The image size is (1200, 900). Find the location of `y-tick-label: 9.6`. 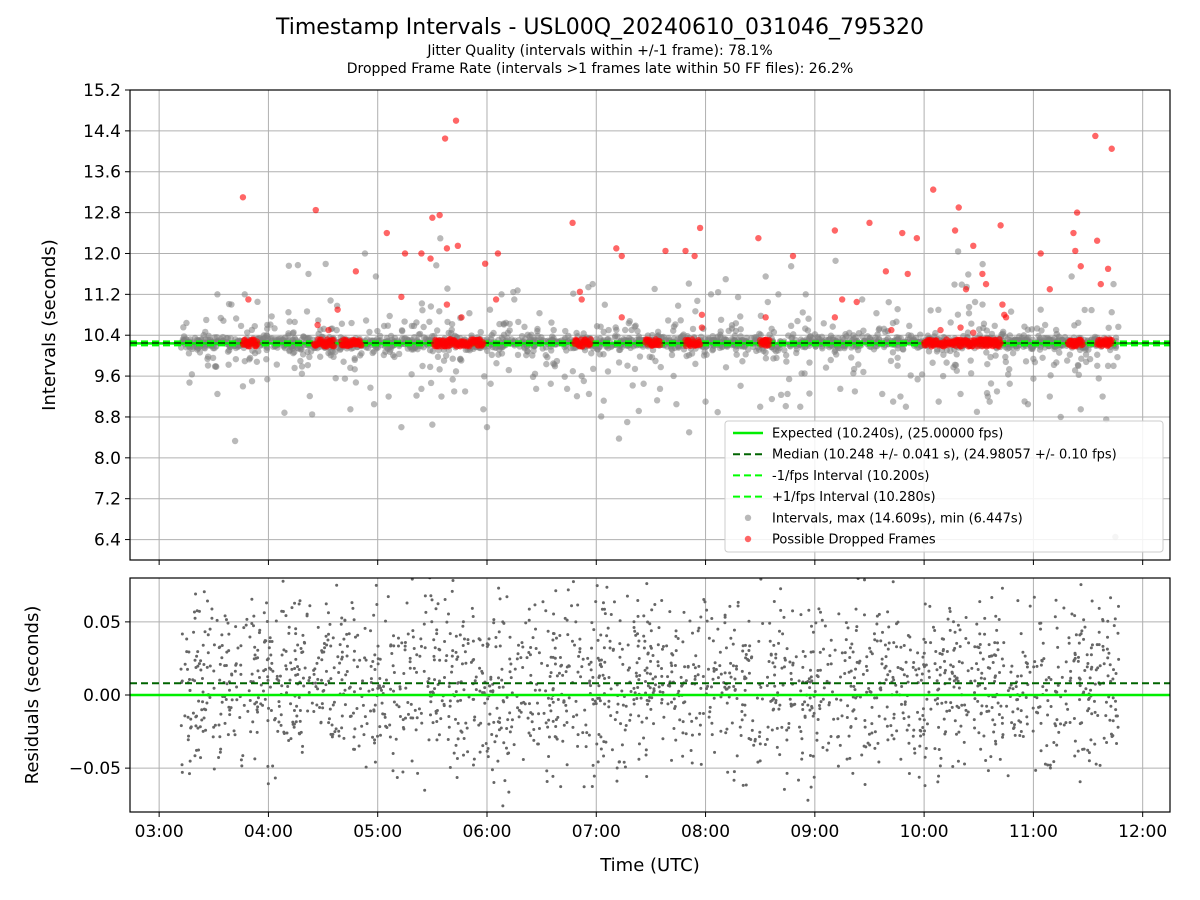

y-tick-label: 9.6 is located at coordinates (107, 377).